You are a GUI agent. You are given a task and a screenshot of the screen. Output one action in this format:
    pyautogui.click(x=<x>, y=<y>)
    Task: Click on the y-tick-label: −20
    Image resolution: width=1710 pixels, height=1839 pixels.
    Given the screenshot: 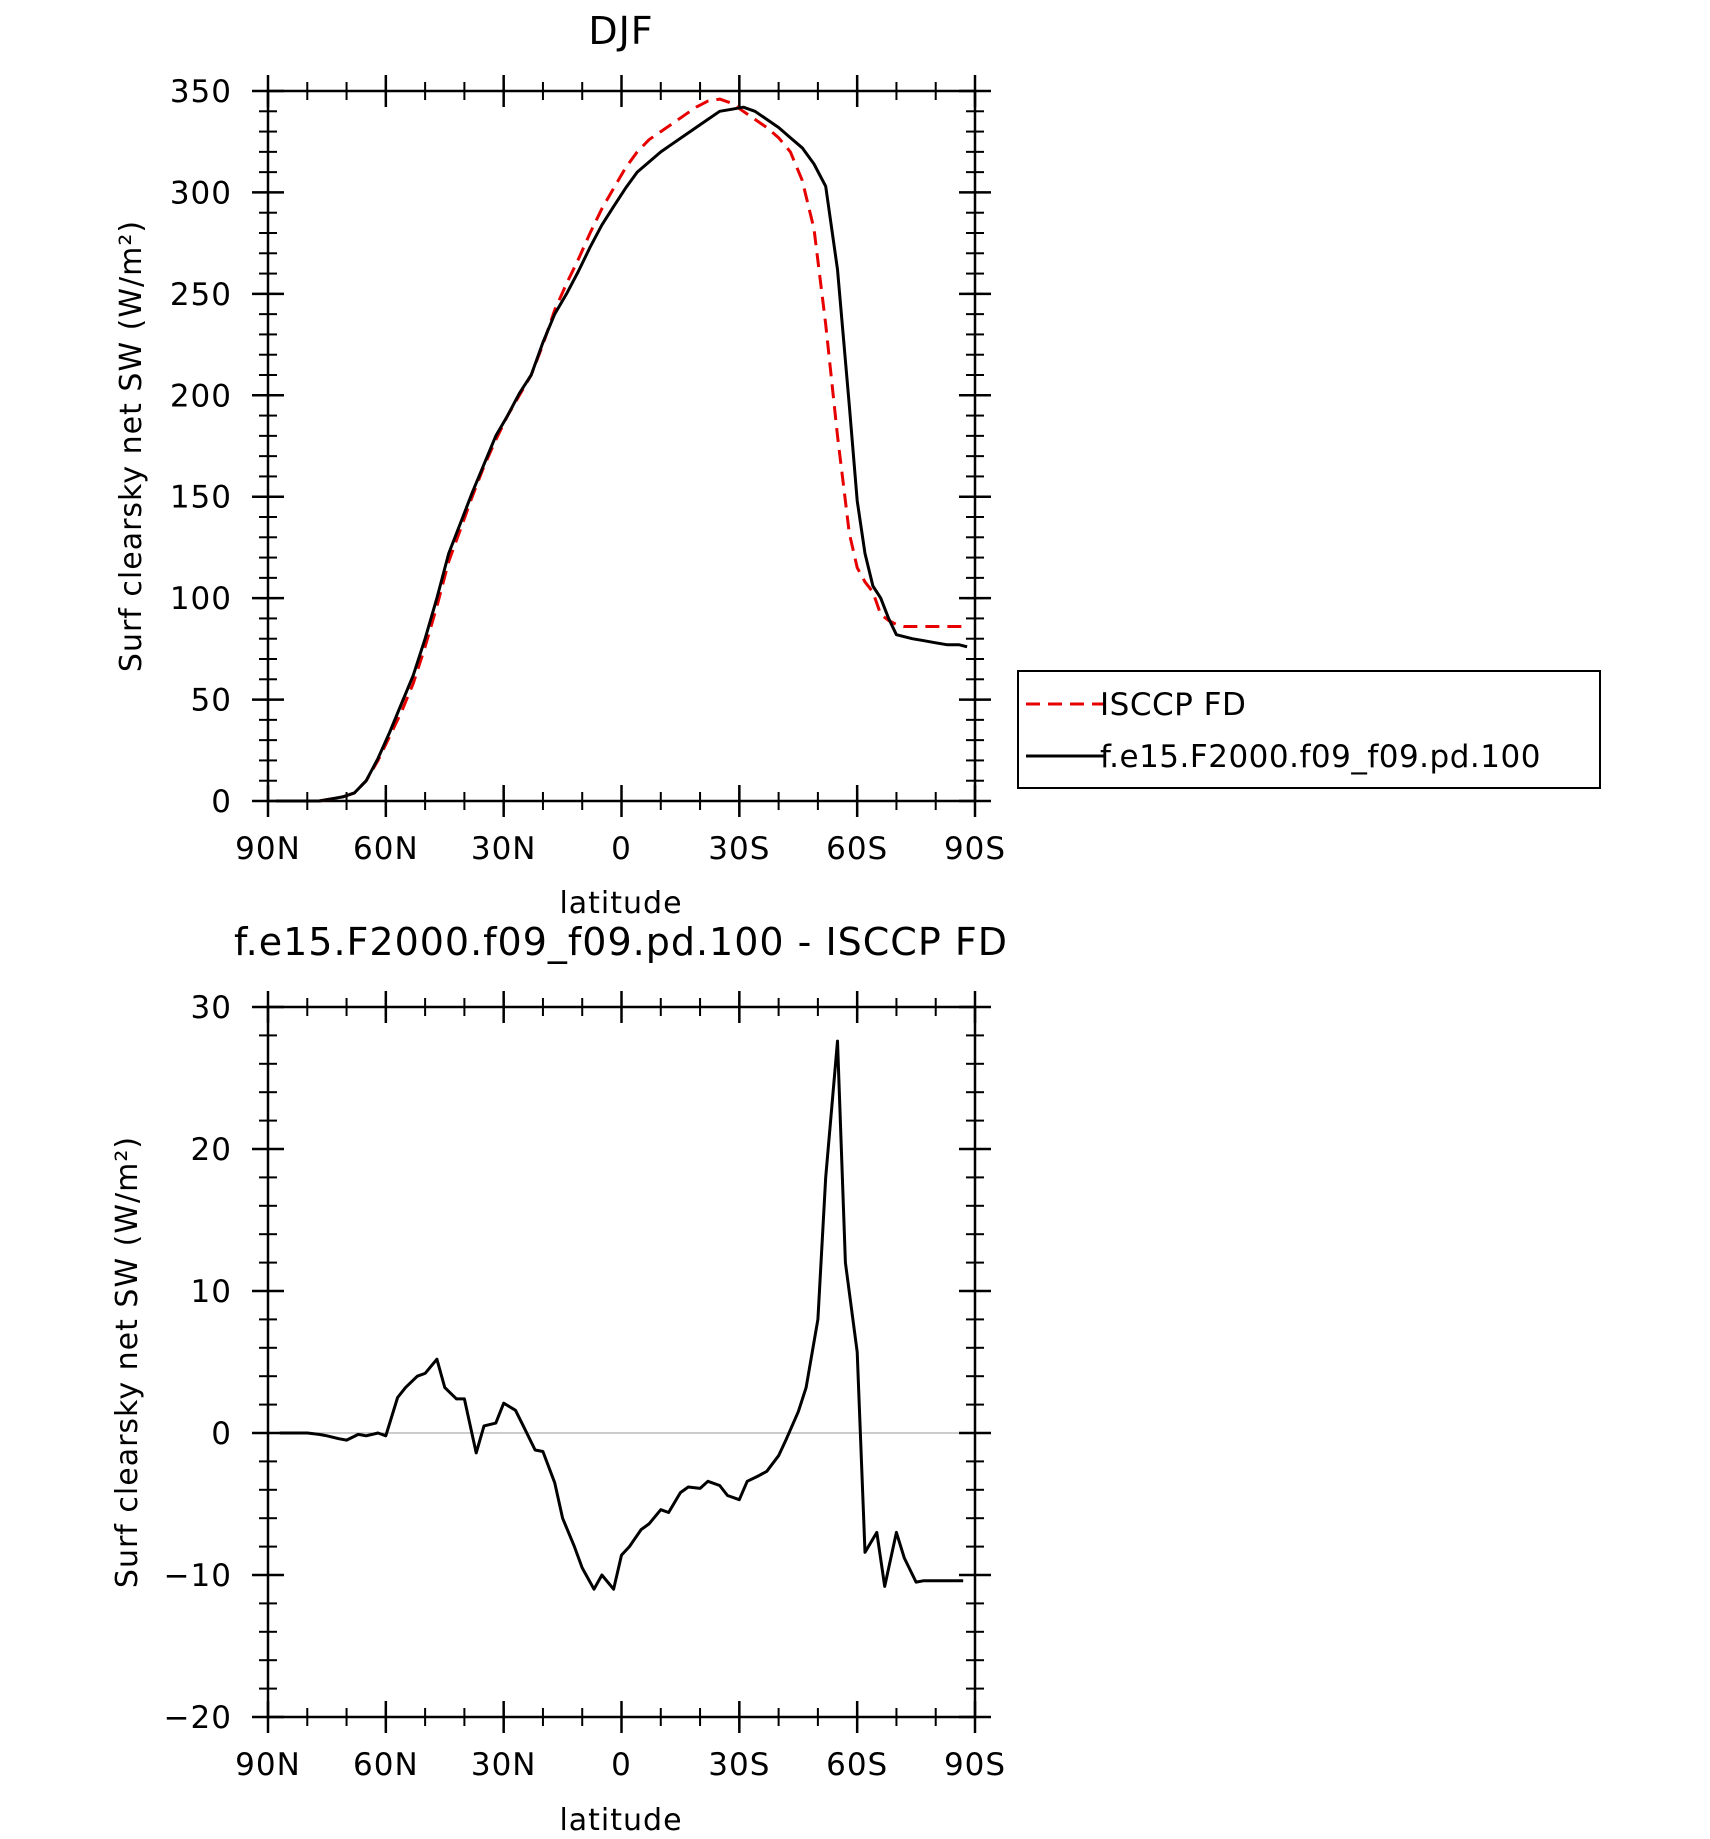 What is the action you would take?
    pyautogui.click(x=198, y=1718)
    